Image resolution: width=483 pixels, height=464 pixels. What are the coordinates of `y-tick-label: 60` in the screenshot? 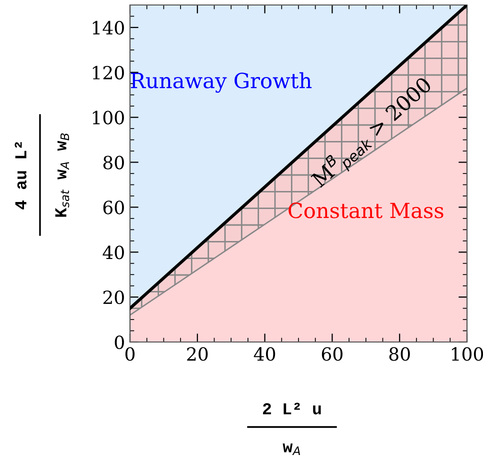 It's located at (113, 207).